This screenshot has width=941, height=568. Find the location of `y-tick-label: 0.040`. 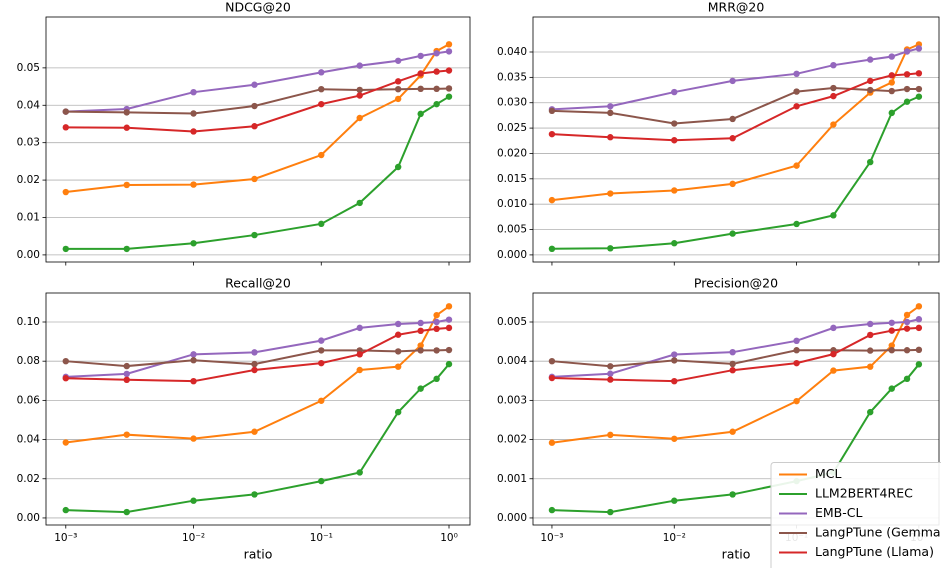

y-tick-label: 0.040 is located at coordinates (512, 52).